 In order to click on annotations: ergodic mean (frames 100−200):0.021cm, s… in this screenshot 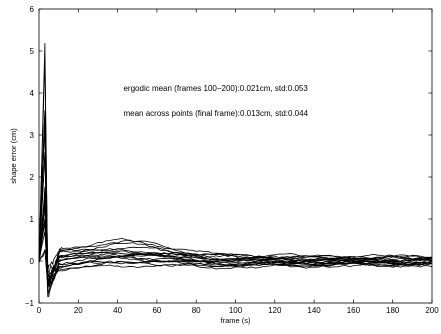, I will do `click(215, 101)`.